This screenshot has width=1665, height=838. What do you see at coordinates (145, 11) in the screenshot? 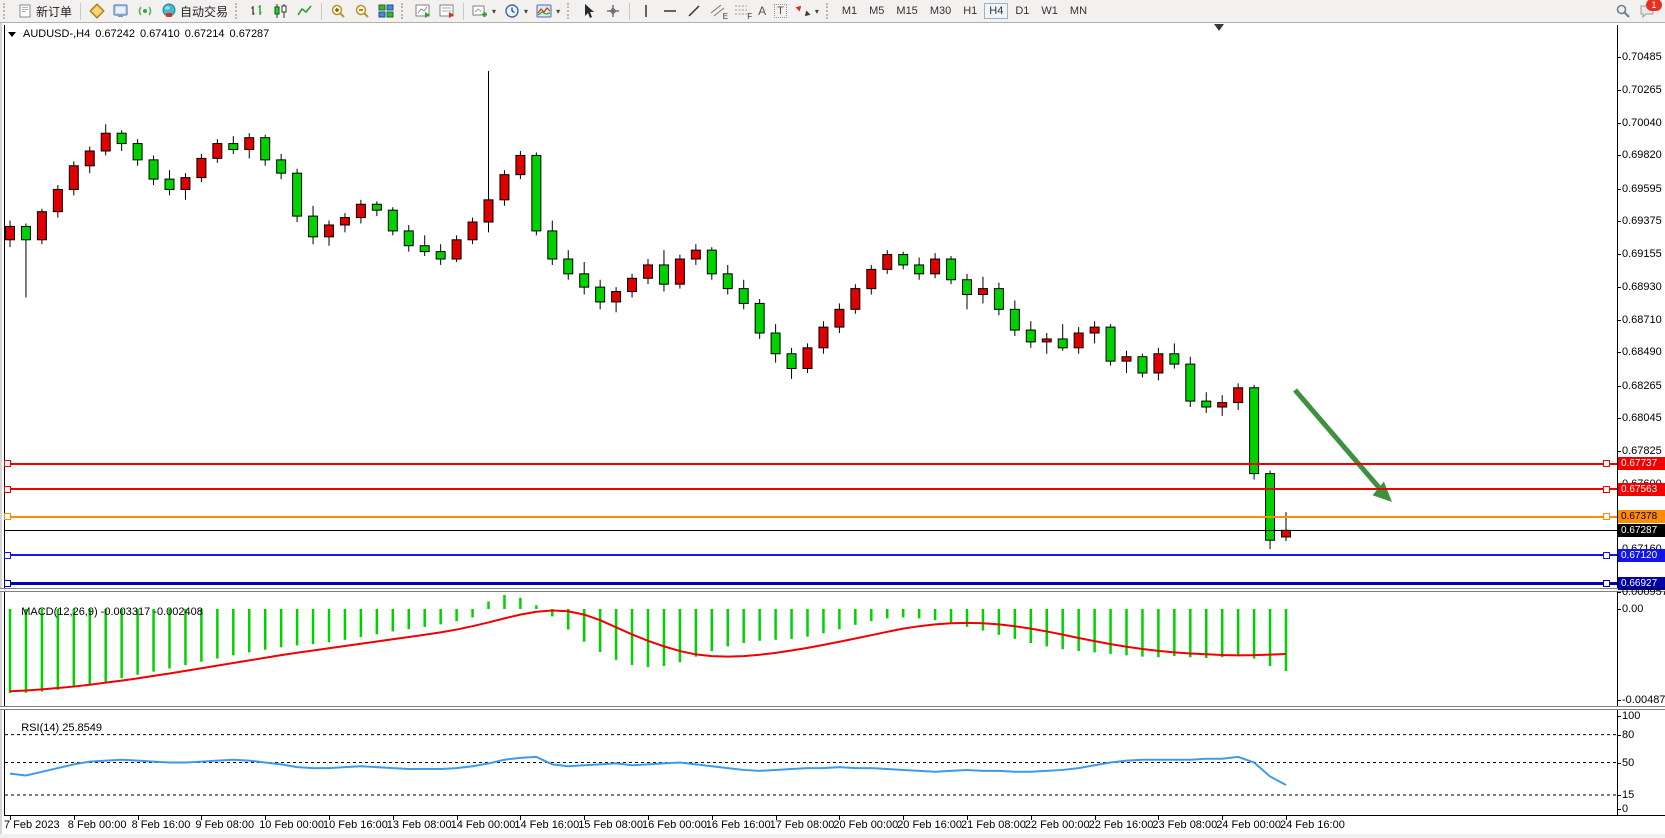
I see `signals-button` at bounding box center [145, 11].